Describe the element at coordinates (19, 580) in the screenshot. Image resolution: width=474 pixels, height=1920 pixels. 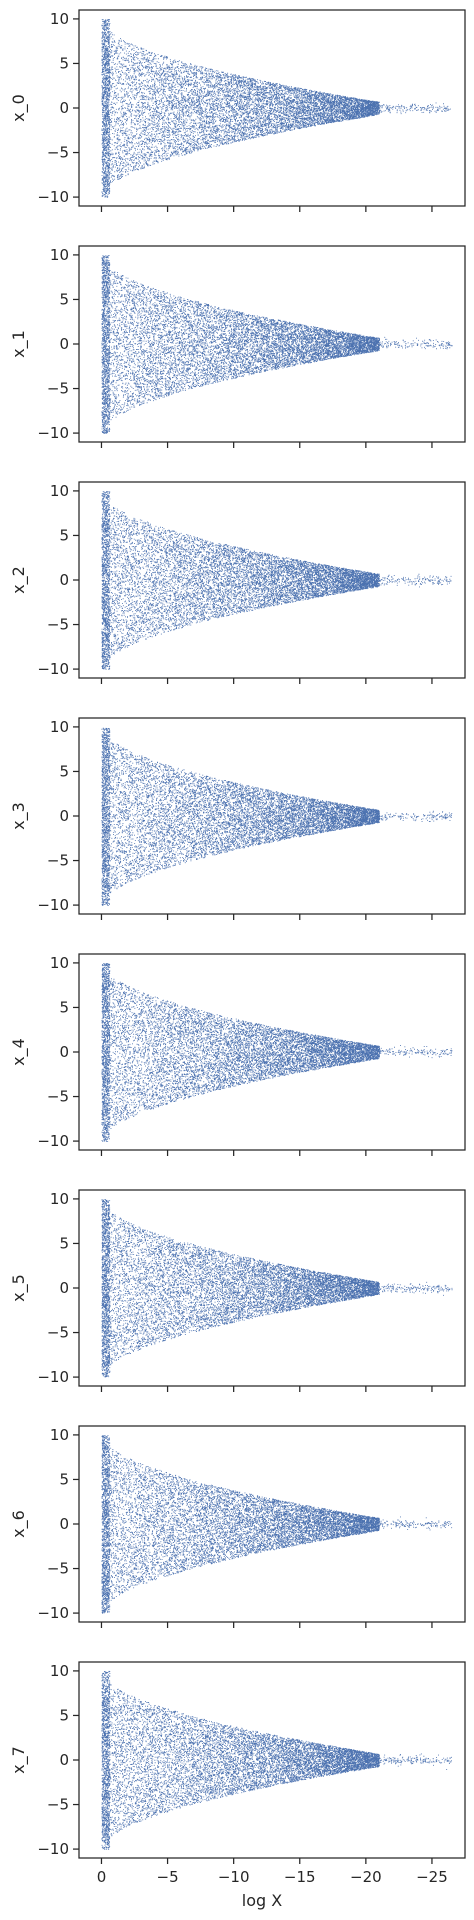
I see `y-axis-label: x_2` at that location.